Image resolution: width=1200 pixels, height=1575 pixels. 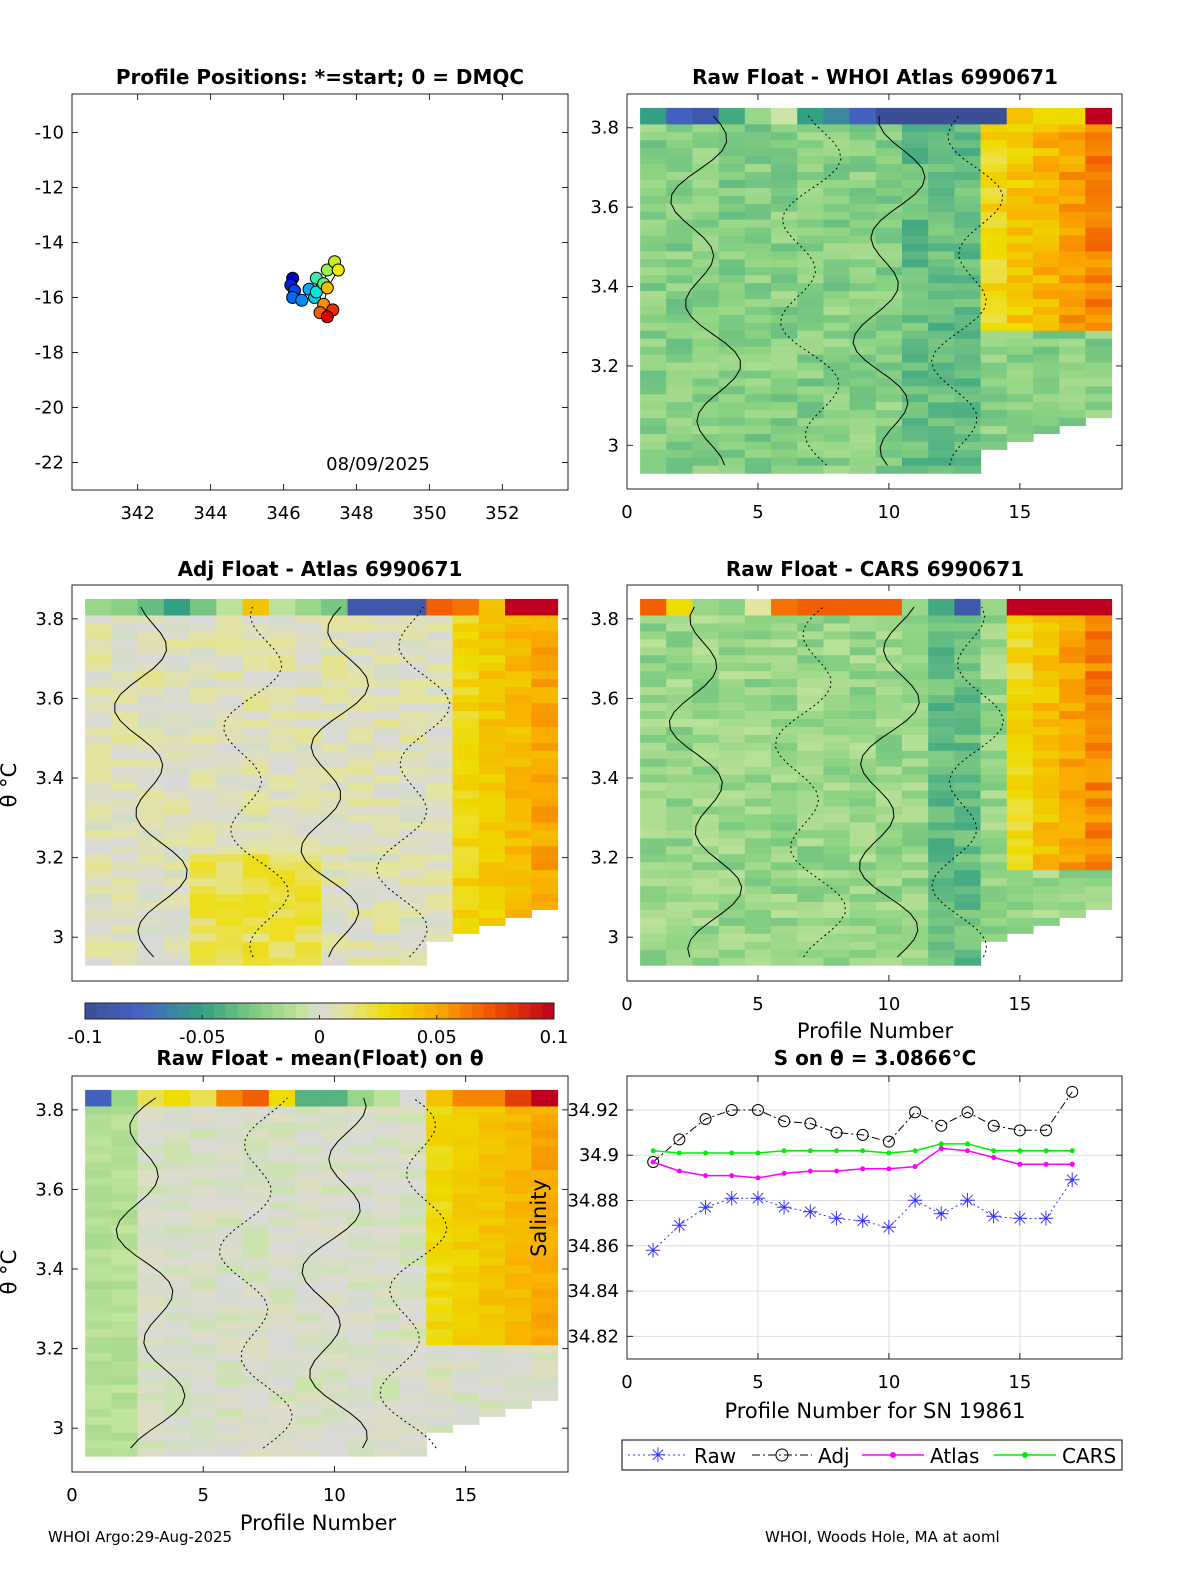 What do you see at coordinates (613, 937) in the screenshot?
I see `raw-cars-ytick-label: 3` at bounding box center [613, 937].